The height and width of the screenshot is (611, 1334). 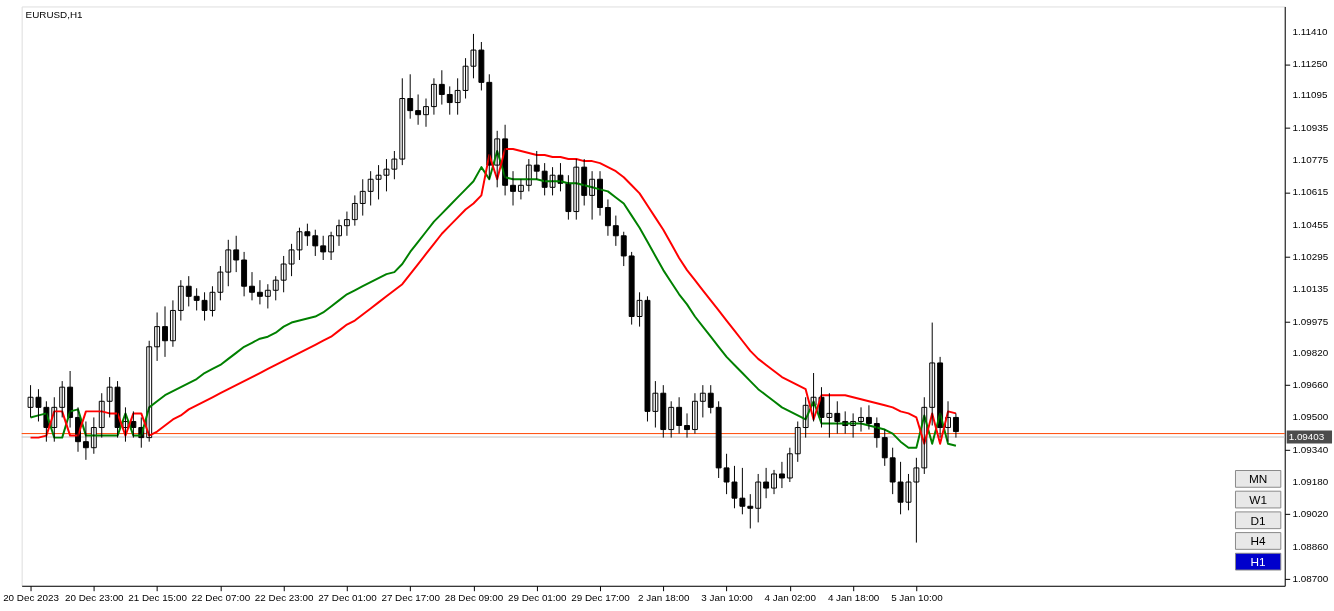 I want to click on x-tick-label: 4 Jan 02:00, so click(x=790, y=598).